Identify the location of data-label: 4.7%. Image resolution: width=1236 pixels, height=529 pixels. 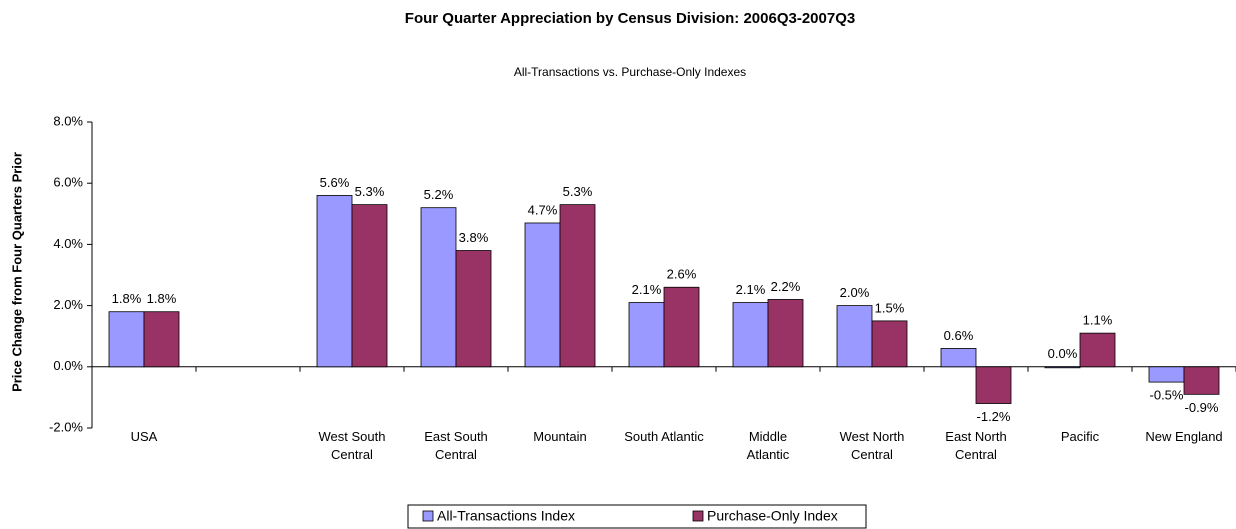
(543, 209).